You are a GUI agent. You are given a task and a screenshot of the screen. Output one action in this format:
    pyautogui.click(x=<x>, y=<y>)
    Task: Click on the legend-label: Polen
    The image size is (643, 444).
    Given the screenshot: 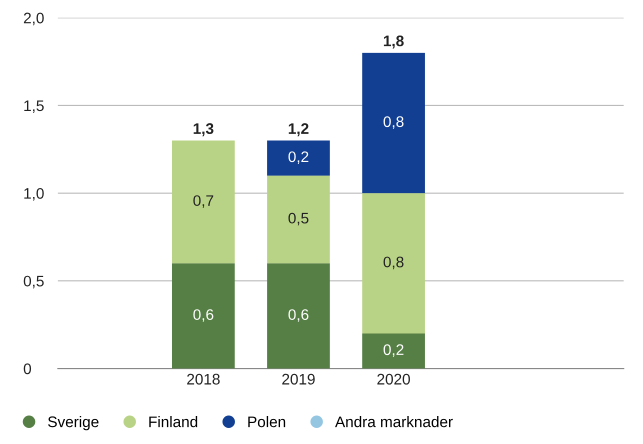 What is the action you would take?
    pyautogui.click(x=267, y=422)
    